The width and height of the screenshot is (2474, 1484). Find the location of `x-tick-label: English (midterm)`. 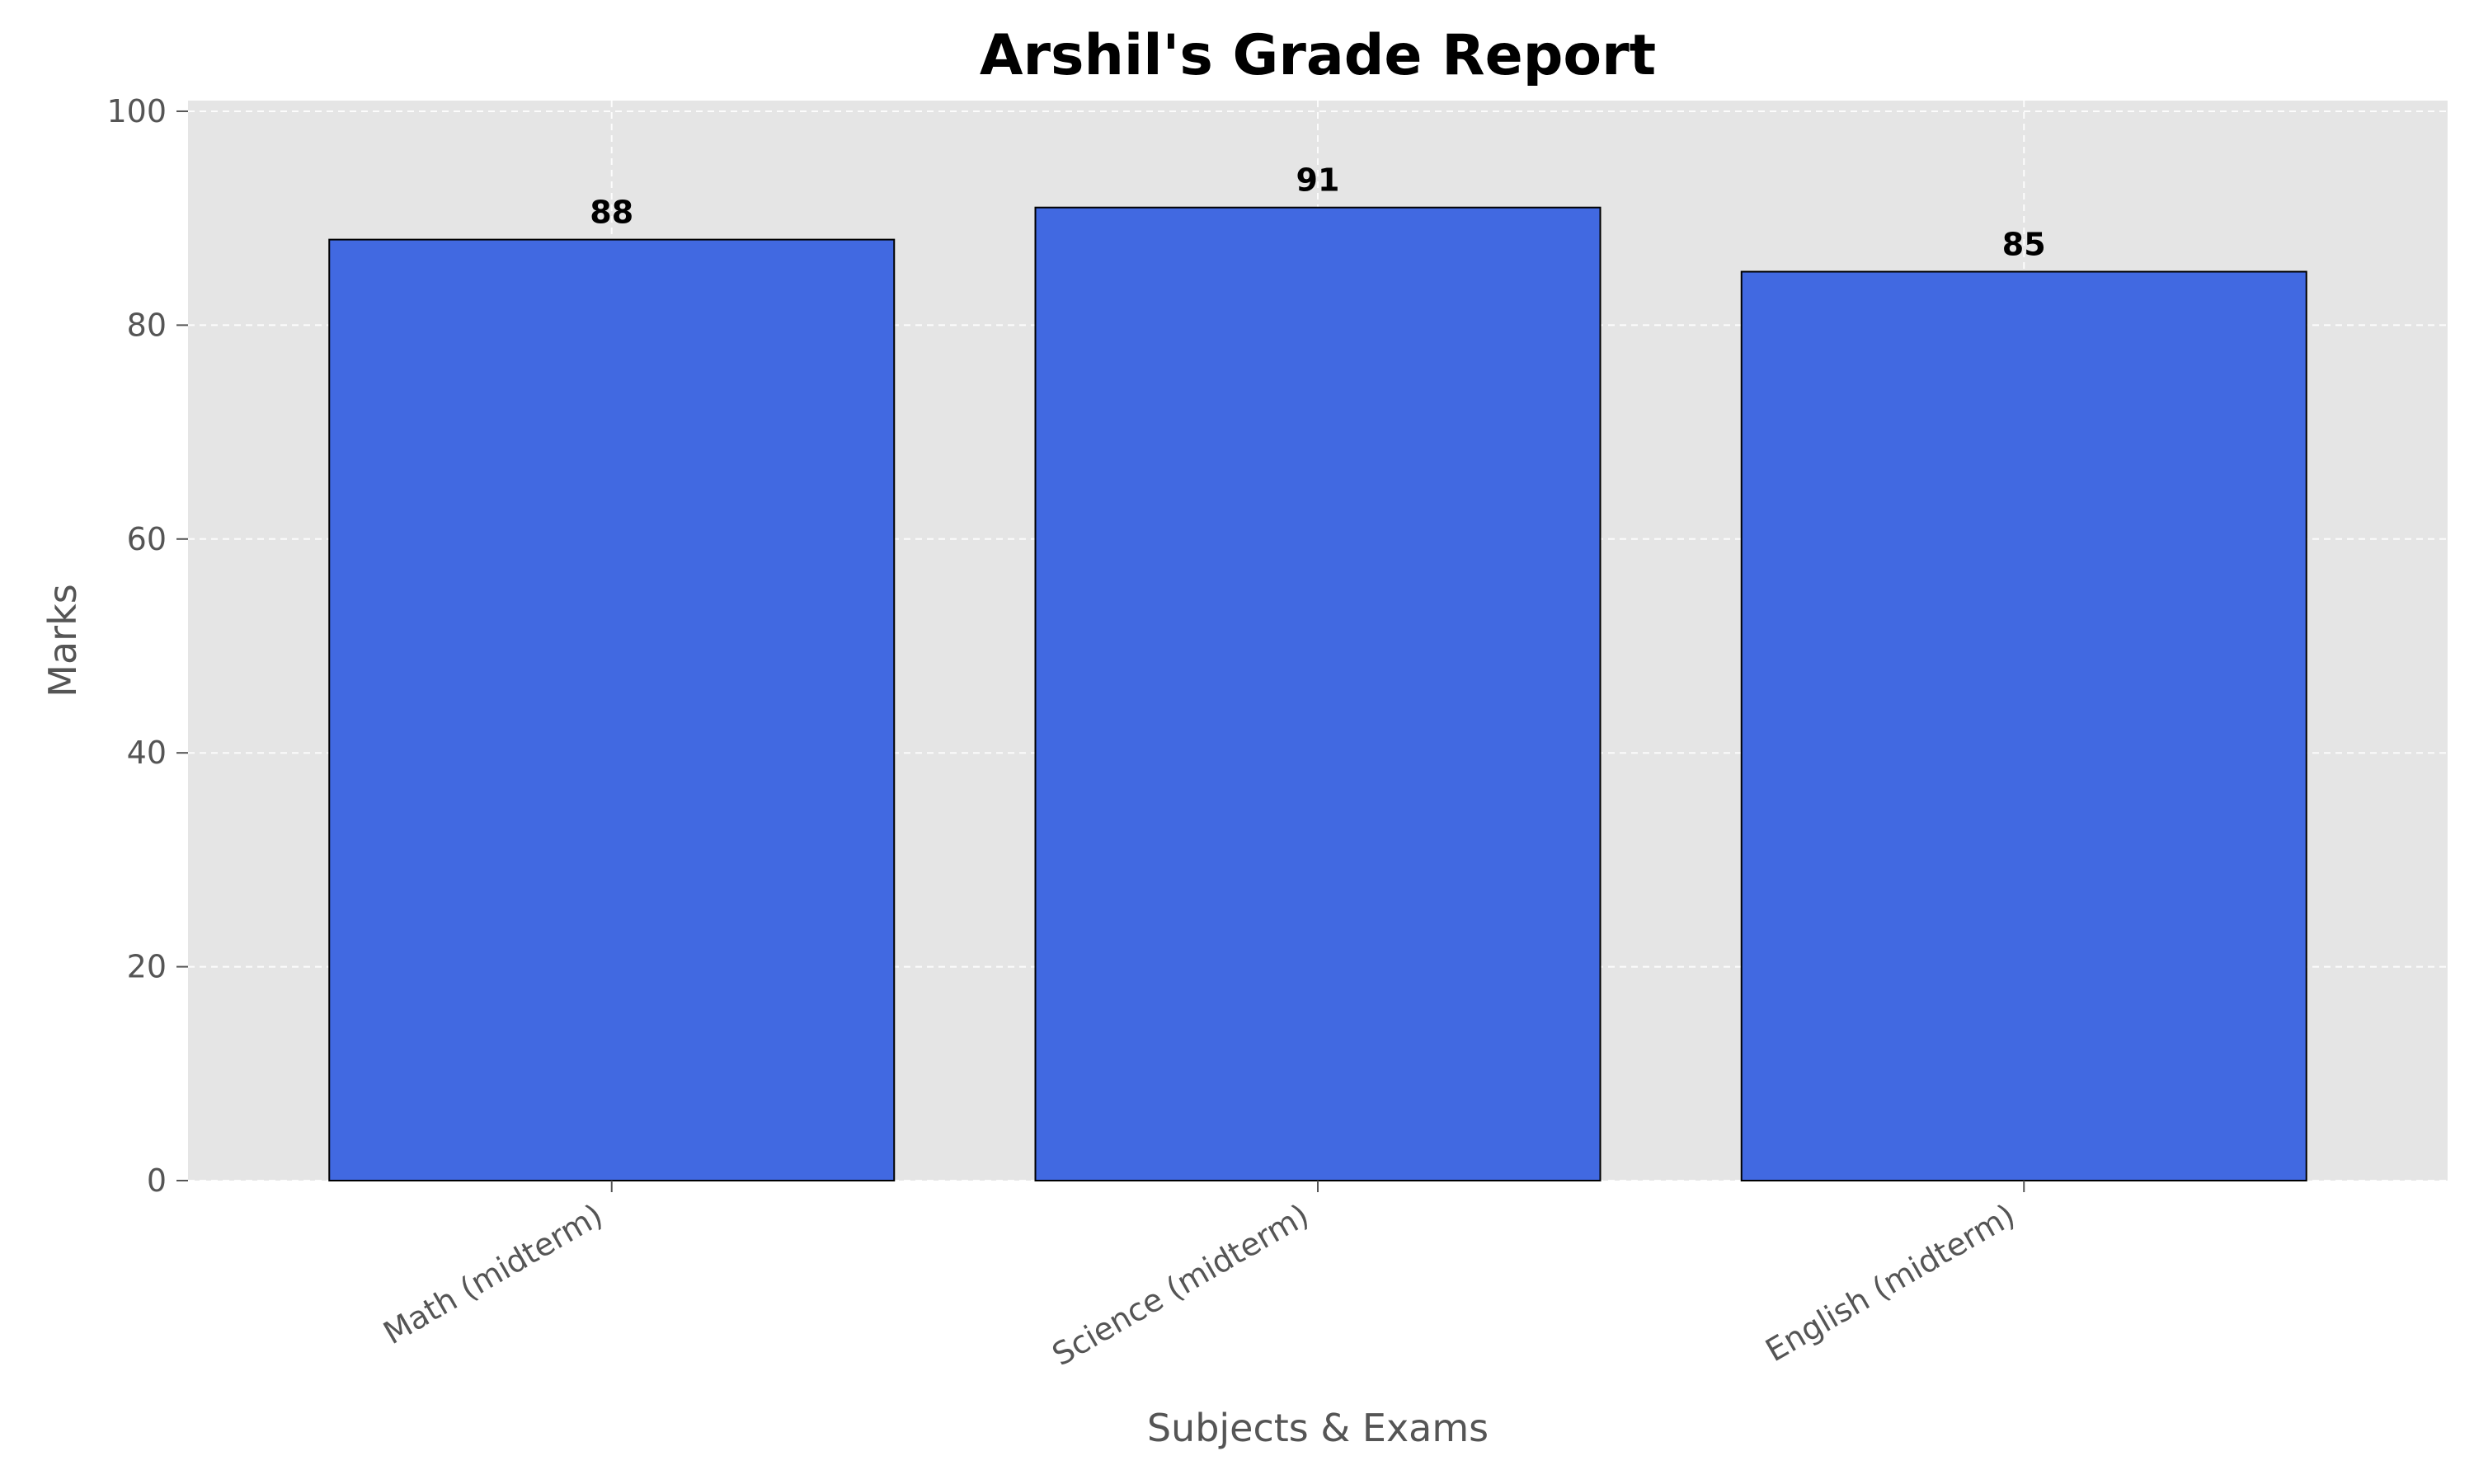

x-tick-label: English (midterm) is located at coordinates (1890, 1283).